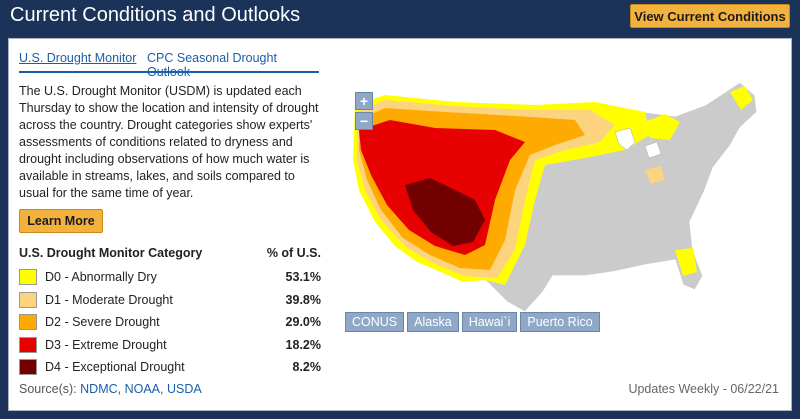 The height and width of the screenshot is (419, 800). Describe the element at coordinates (364, 121) in the screenshot. I see `zoom-out-button: −` at that location.